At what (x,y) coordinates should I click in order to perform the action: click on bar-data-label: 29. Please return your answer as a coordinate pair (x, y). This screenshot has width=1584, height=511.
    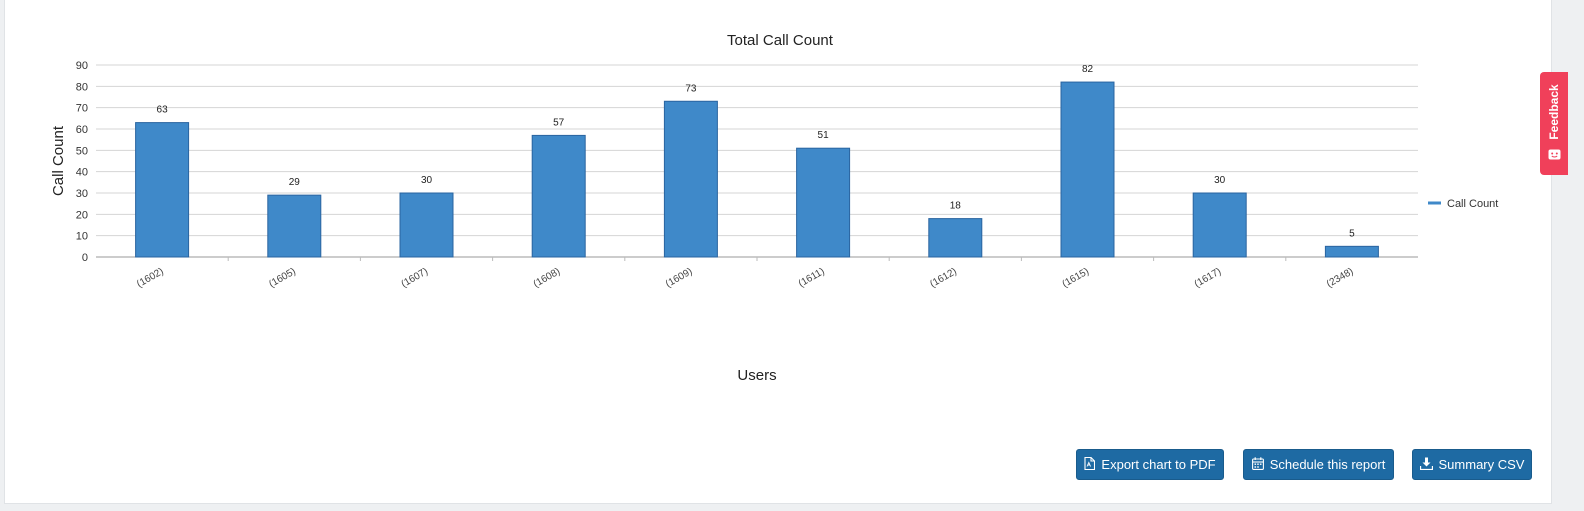
    Looking at the image, I should click on (295, 182).